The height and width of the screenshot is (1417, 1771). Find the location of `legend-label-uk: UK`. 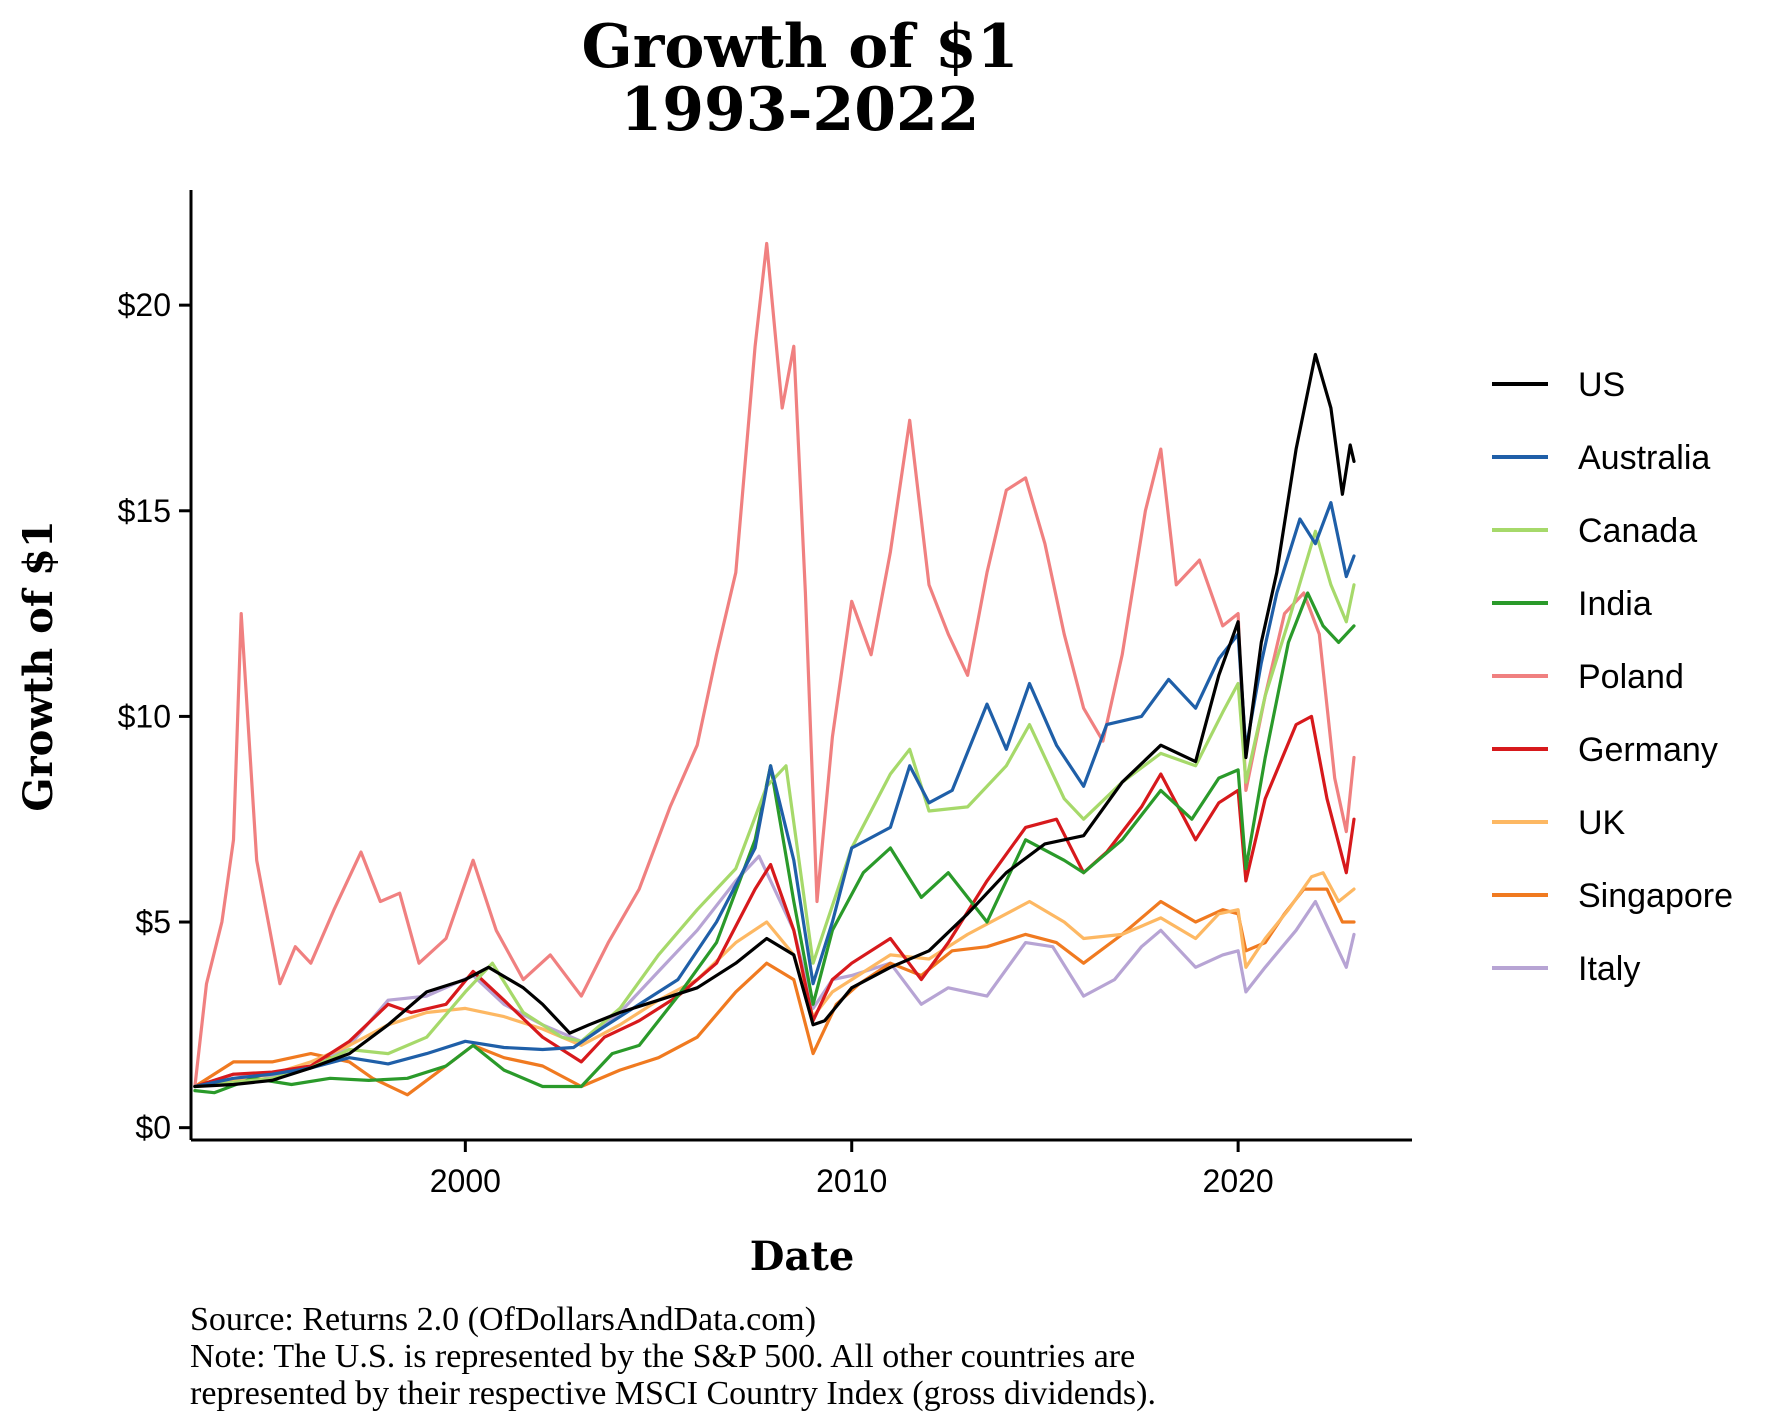

legend-label-uk: UK is located at coordinates (1602, 823).